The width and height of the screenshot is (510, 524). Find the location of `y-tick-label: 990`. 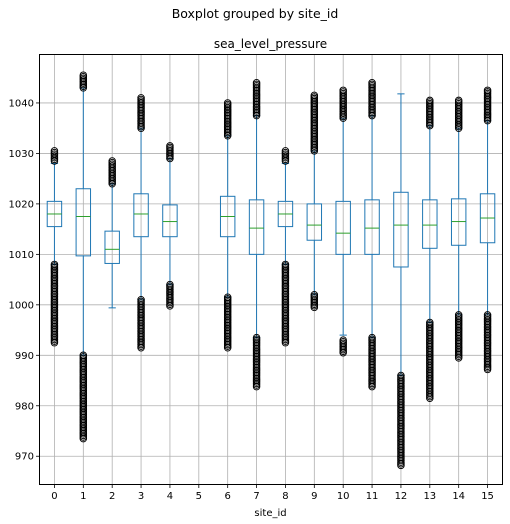

y-tick-label: 990 is located at coordinates (24, 356).